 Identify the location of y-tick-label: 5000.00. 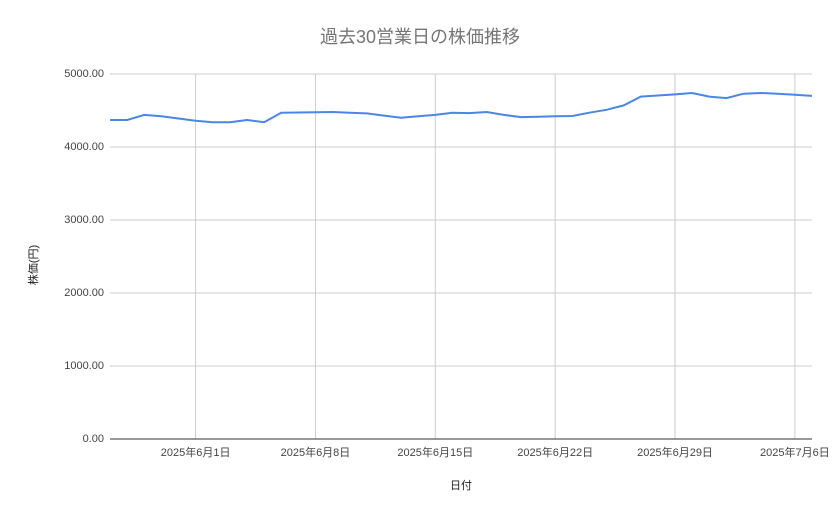
(84, 74).